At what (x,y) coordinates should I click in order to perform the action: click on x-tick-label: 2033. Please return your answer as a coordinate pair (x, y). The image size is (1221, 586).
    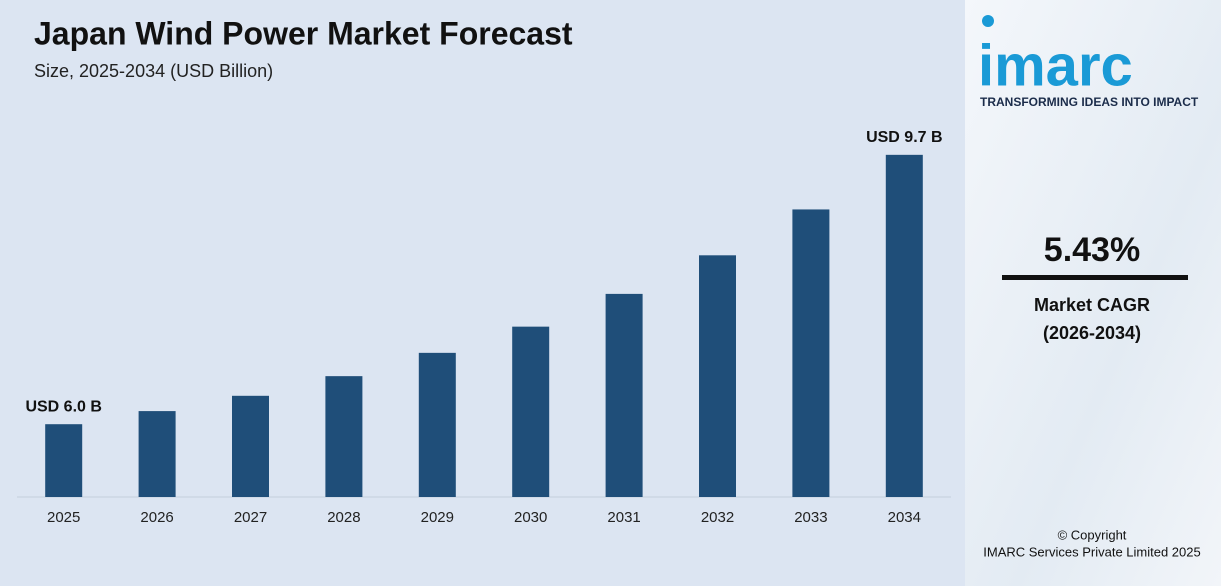
    Looking at the image, I should click on (810, 517).